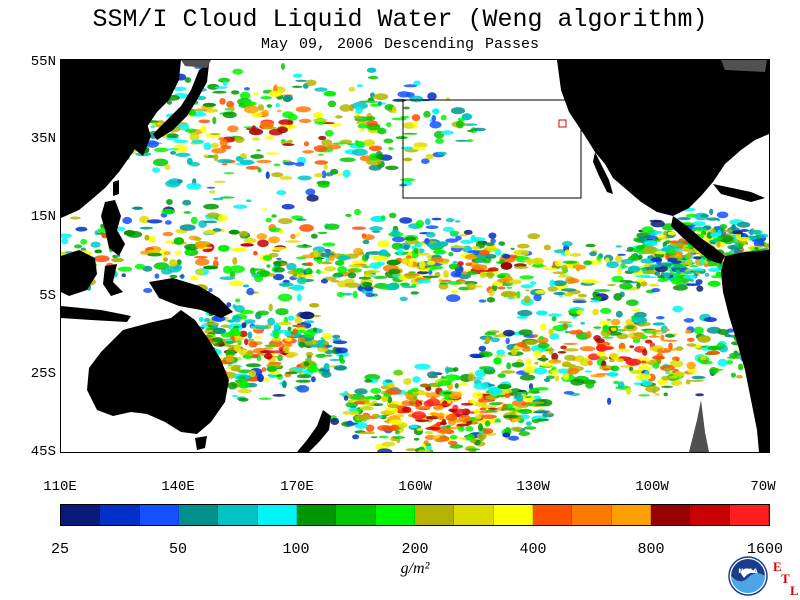  I want to click on land-japan, so click(181, 102).